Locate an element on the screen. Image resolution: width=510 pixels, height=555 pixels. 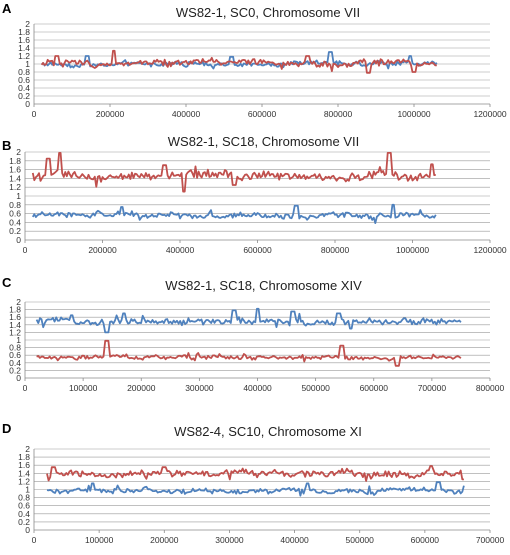
panel-letter: A is located at coordinates (7, 8).